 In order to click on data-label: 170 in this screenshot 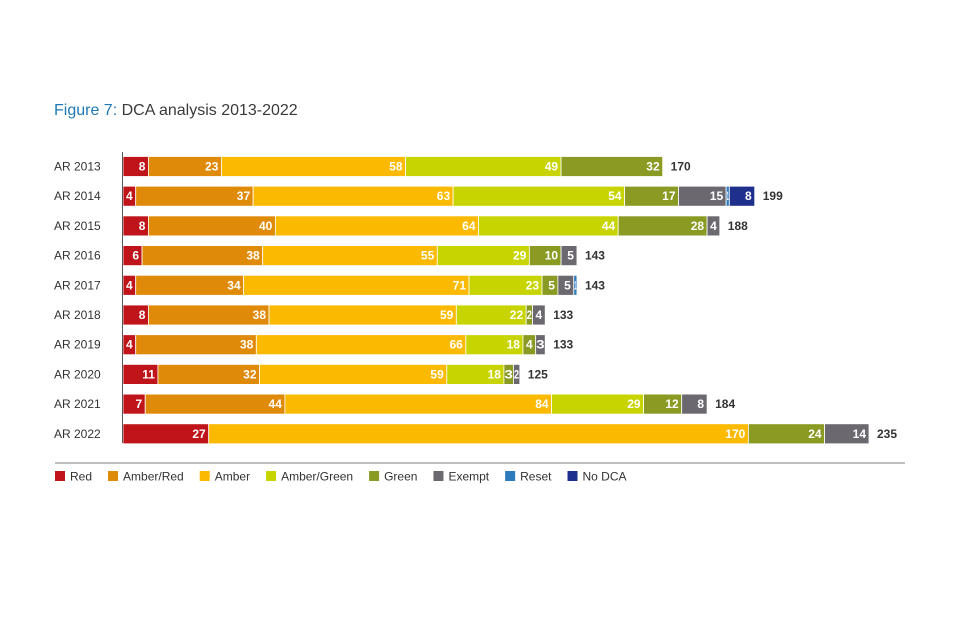, I will do `click(735, 434)`.